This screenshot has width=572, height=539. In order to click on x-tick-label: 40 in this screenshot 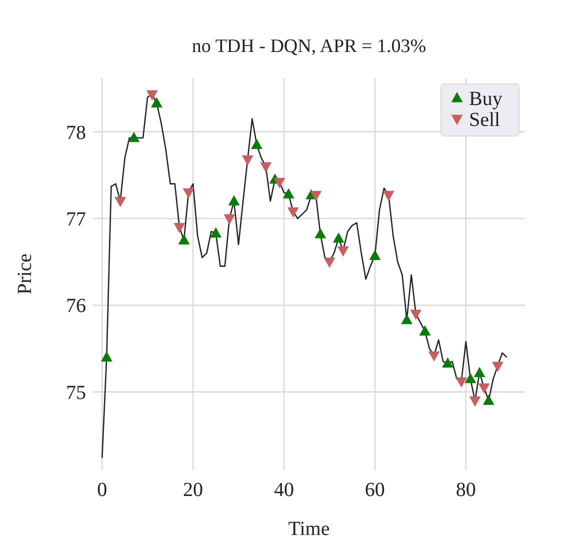, I will do `click(284, 490)`.